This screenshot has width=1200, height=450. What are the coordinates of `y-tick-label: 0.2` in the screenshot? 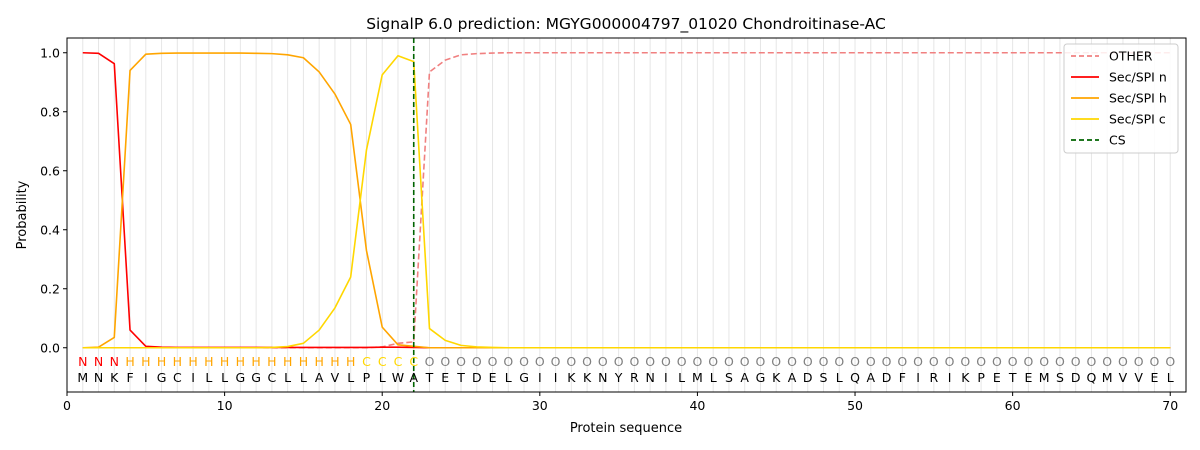 It's located at (50, 288).